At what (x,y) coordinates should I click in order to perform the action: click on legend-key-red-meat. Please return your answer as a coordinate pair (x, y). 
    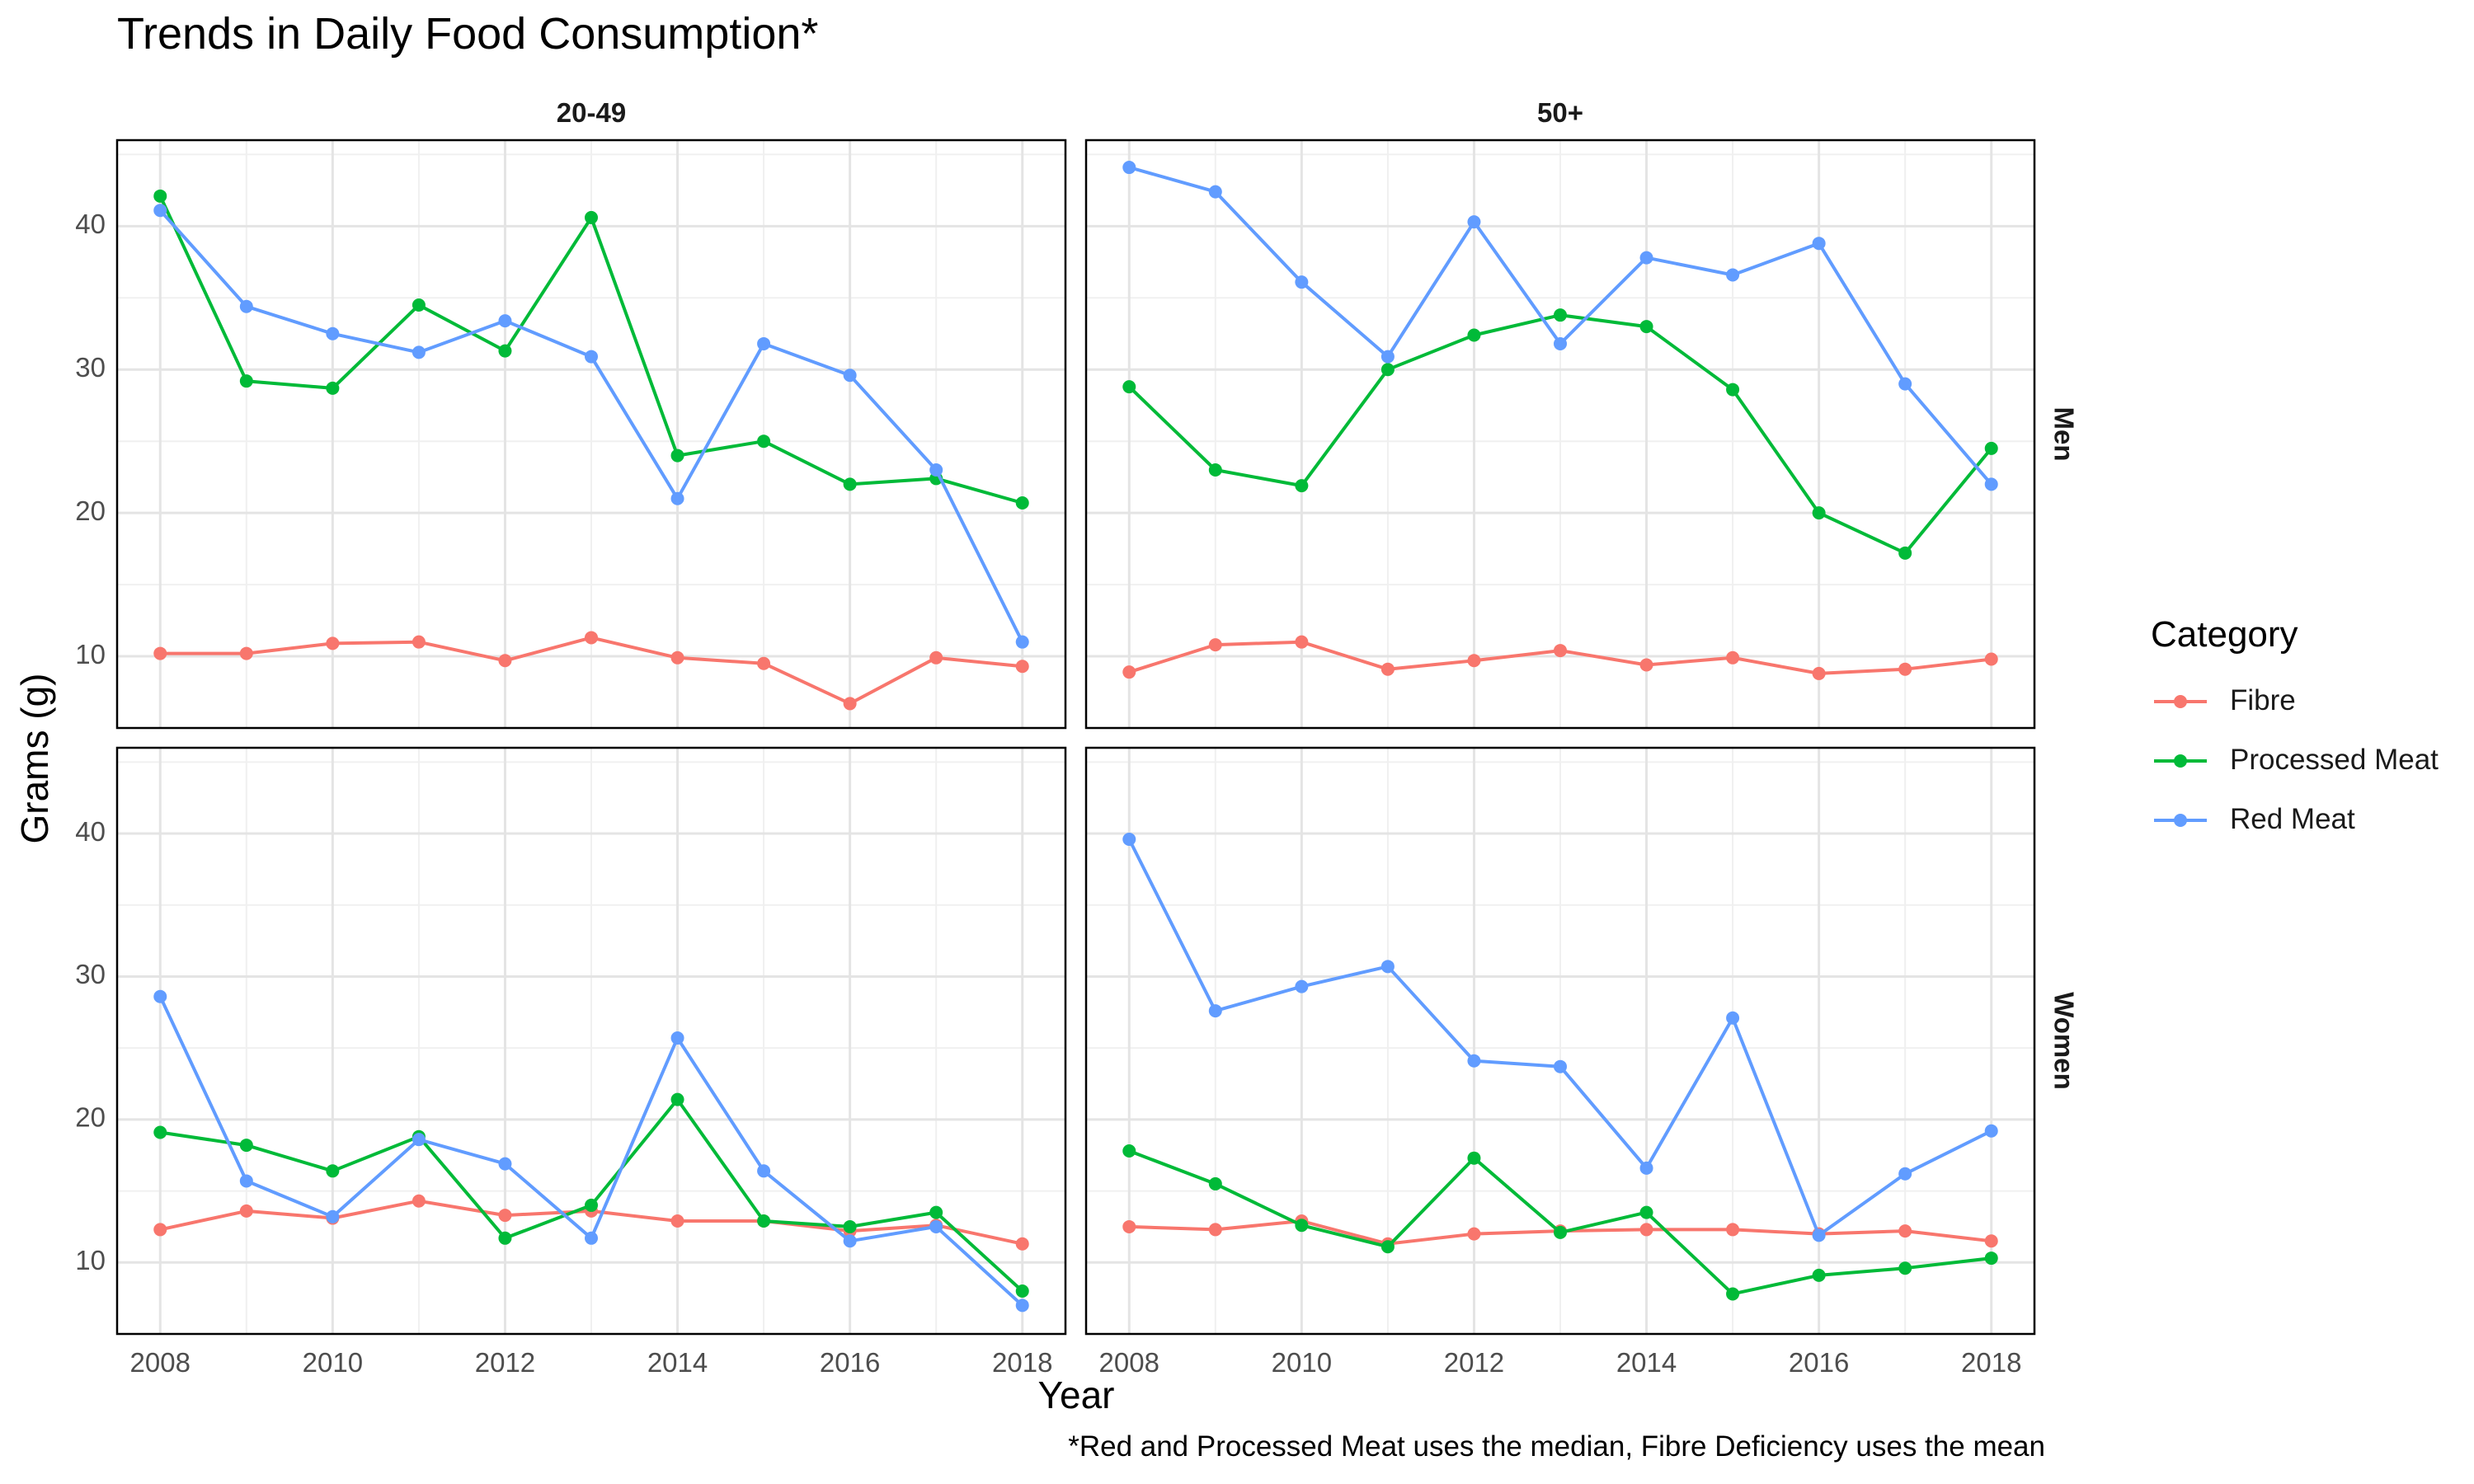
    Looking at the image, I should click on (2180, 820).